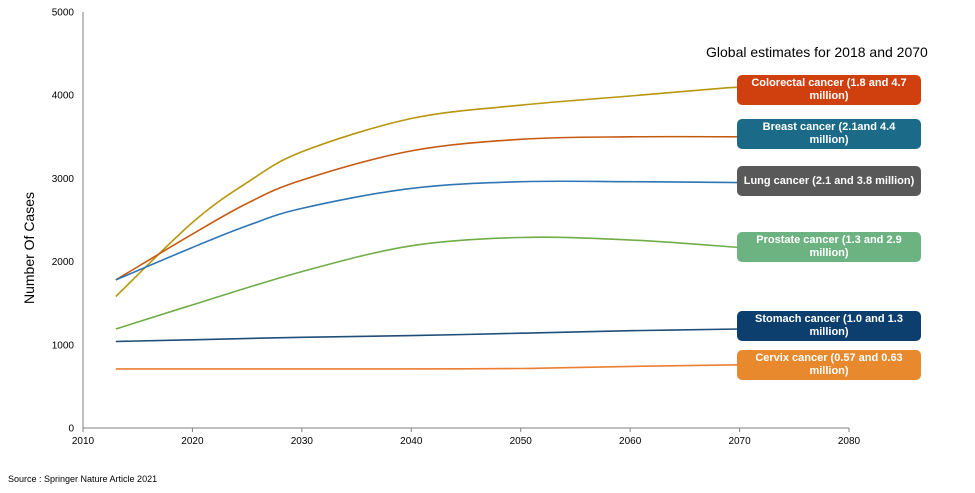  What do you see at coordinates (83, 441) in the screenshot?
I see `x-tick-label: 2010` at bounding box center [83, 441].